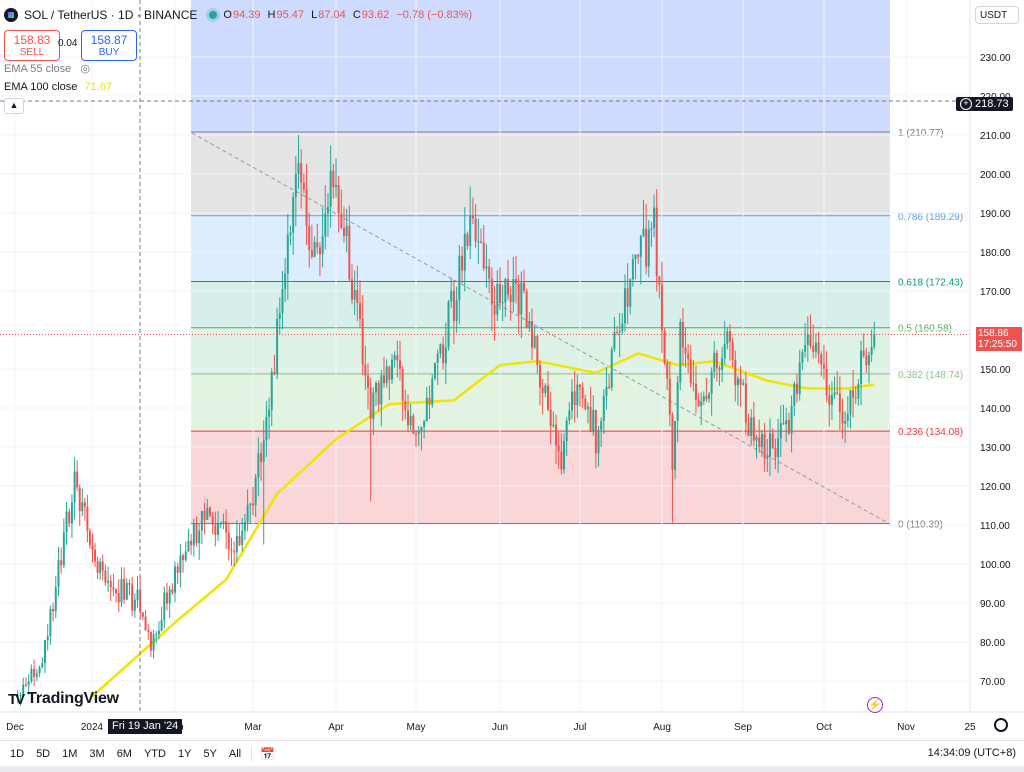 This screenshot has height=772, width=1024. I want to click on ema100-label: EMA 100 close, so click(41, 87).